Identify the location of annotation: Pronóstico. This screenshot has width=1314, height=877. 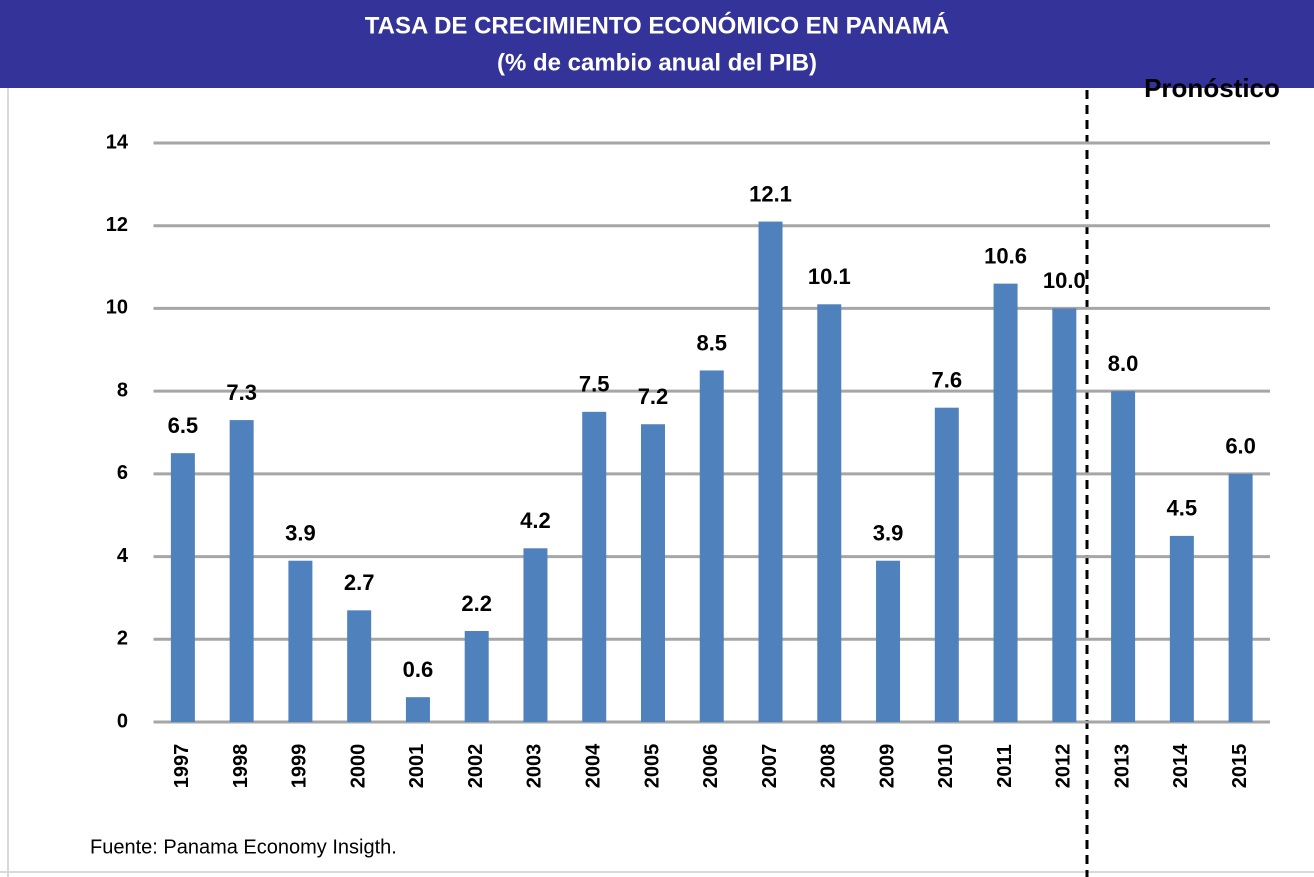
(1212, 88).